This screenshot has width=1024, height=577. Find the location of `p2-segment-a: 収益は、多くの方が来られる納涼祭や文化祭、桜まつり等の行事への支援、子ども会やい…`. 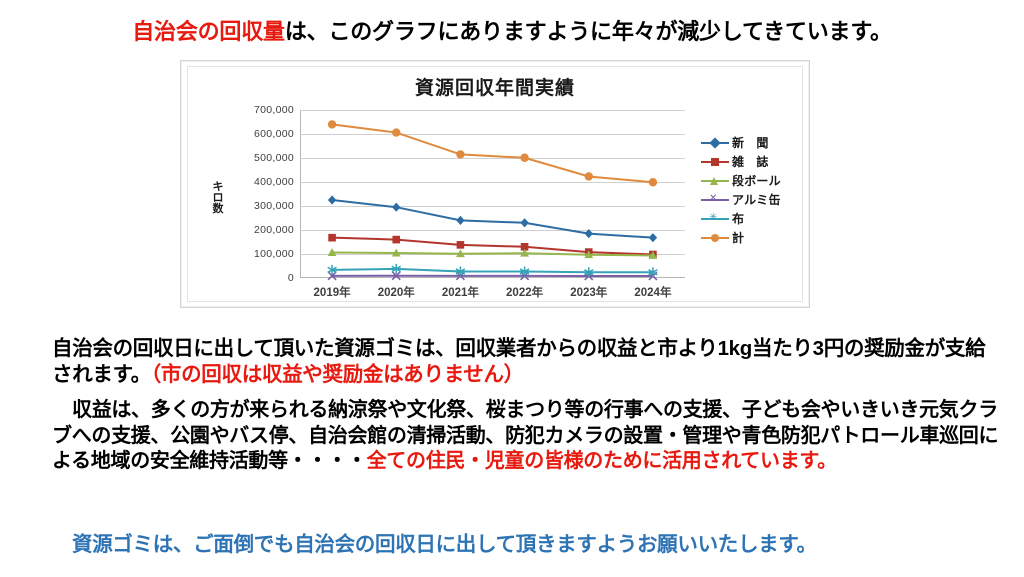

p2-segment-a: 収益は、多くの方が来られる納涼祭や文化祭、桜まつり等の行事への支援、子ども会やい… is located at coordinates (525, 436).